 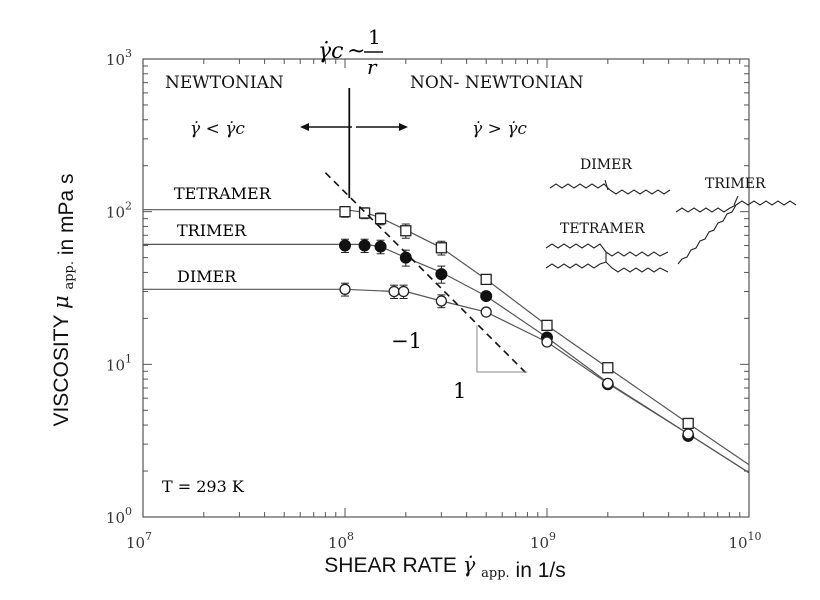 I want to click on trimer-arm-3-icon, so click(x=707, y=234).